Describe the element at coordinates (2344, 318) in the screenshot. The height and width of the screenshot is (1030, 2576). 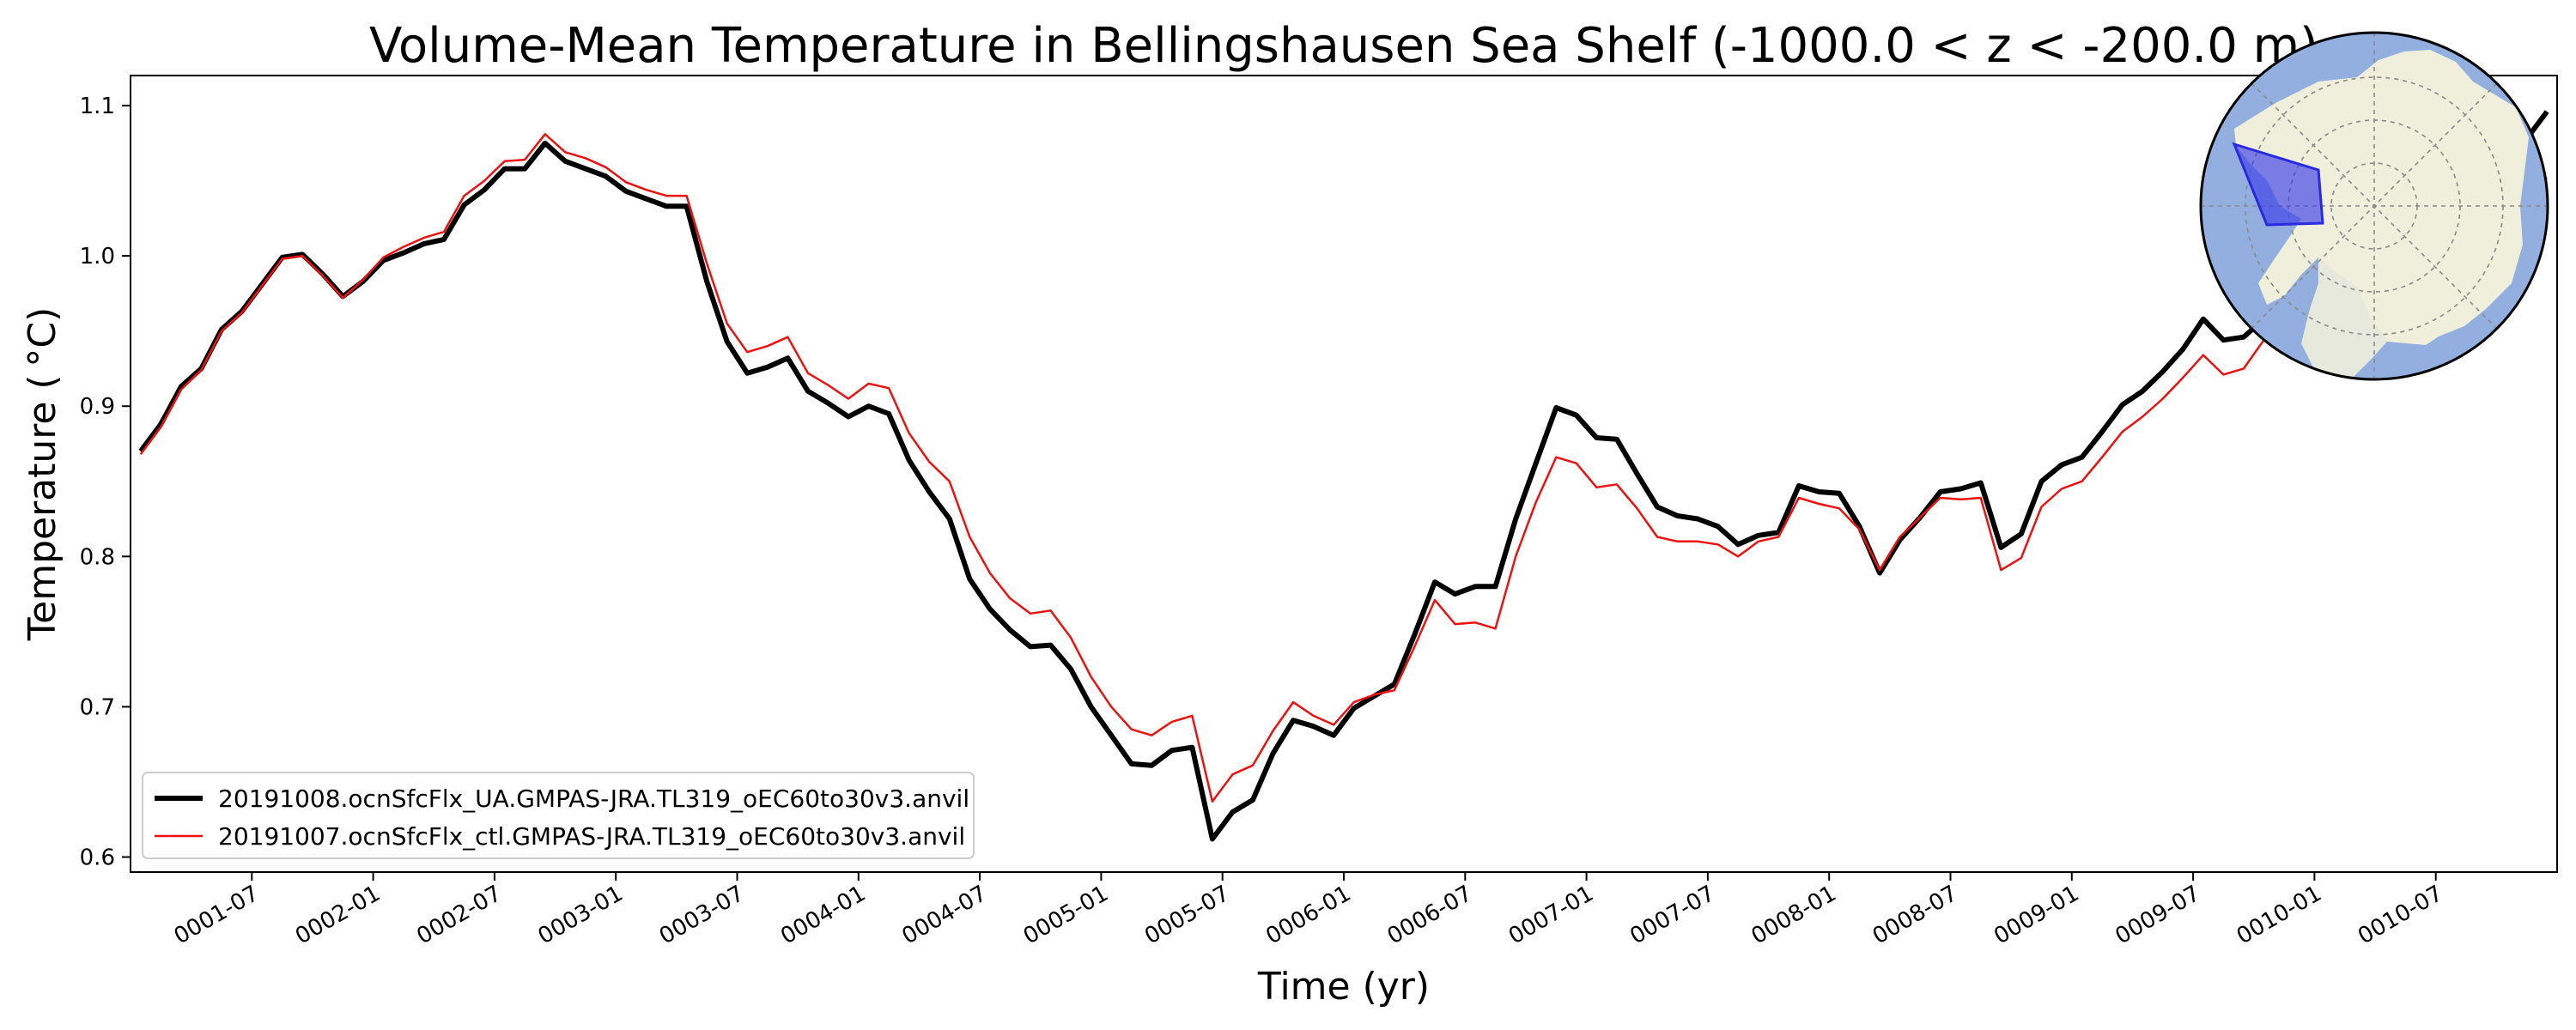
I see `ross-ice-shelf` at that location.